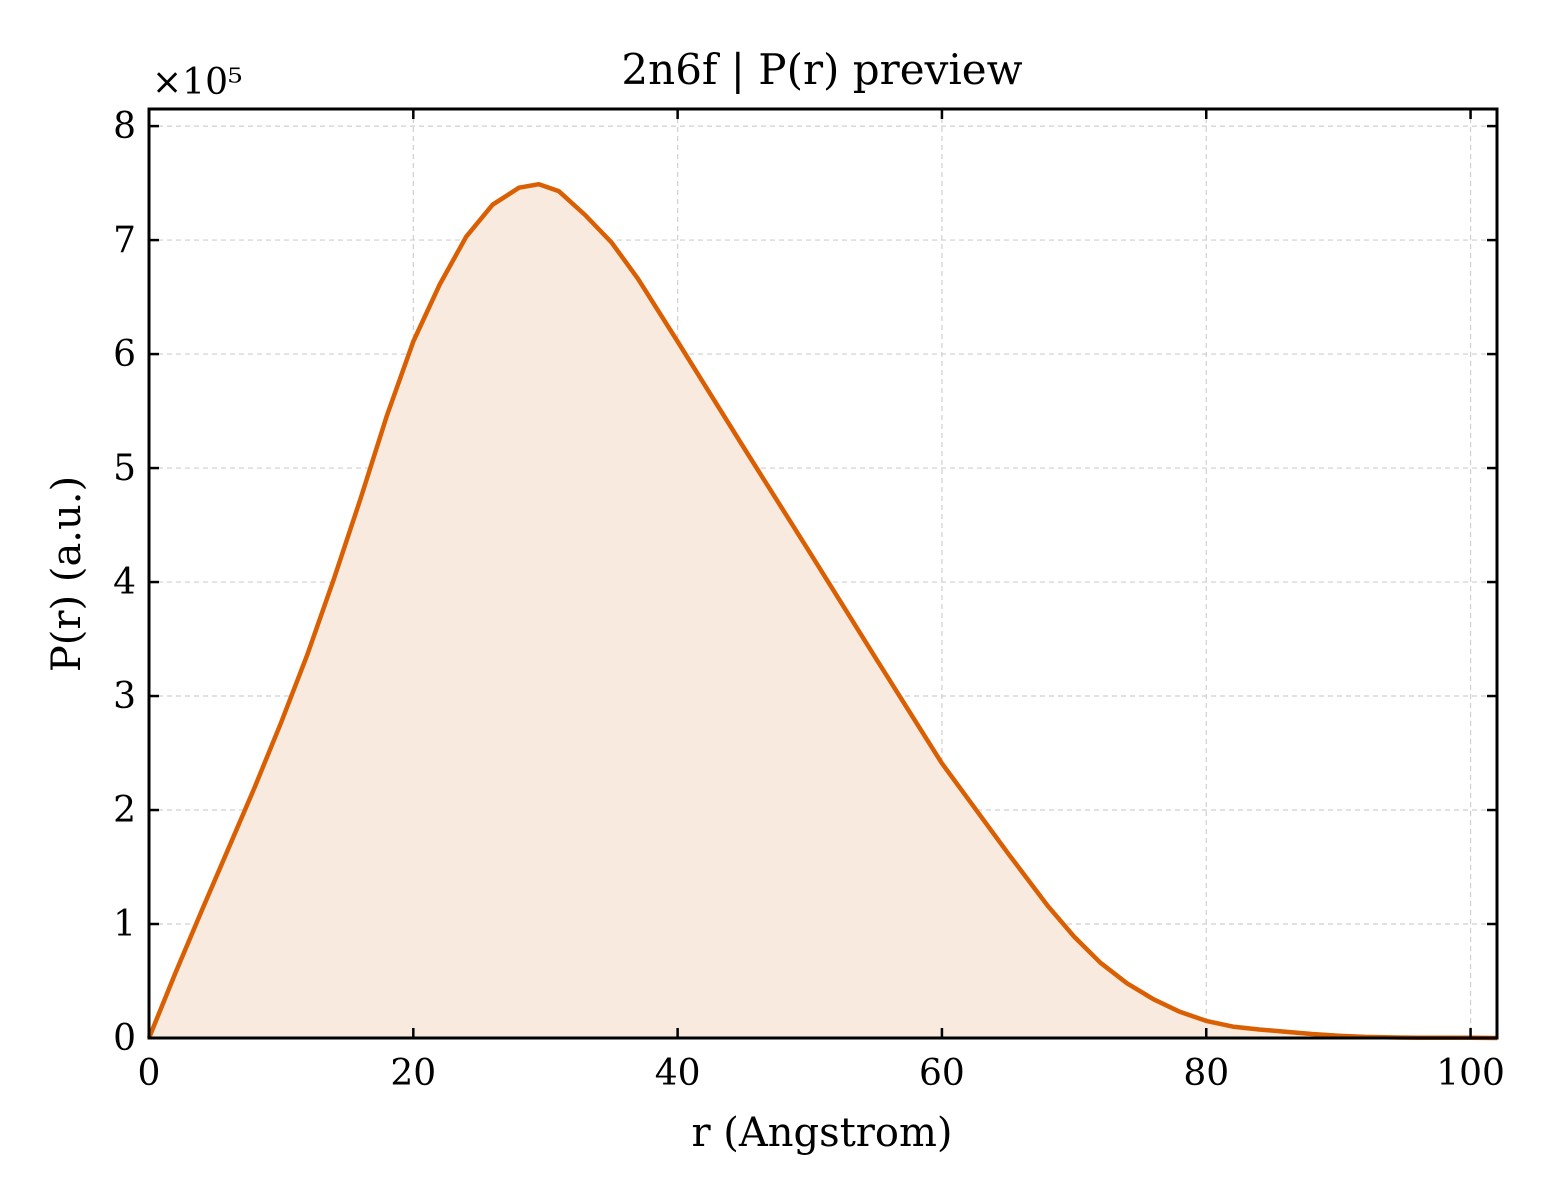 This screenshot has width=1560, height=1200. Describe the element at coordinates (124, 126) in the screenshot. I see `y-tick-label: 8` at that location.